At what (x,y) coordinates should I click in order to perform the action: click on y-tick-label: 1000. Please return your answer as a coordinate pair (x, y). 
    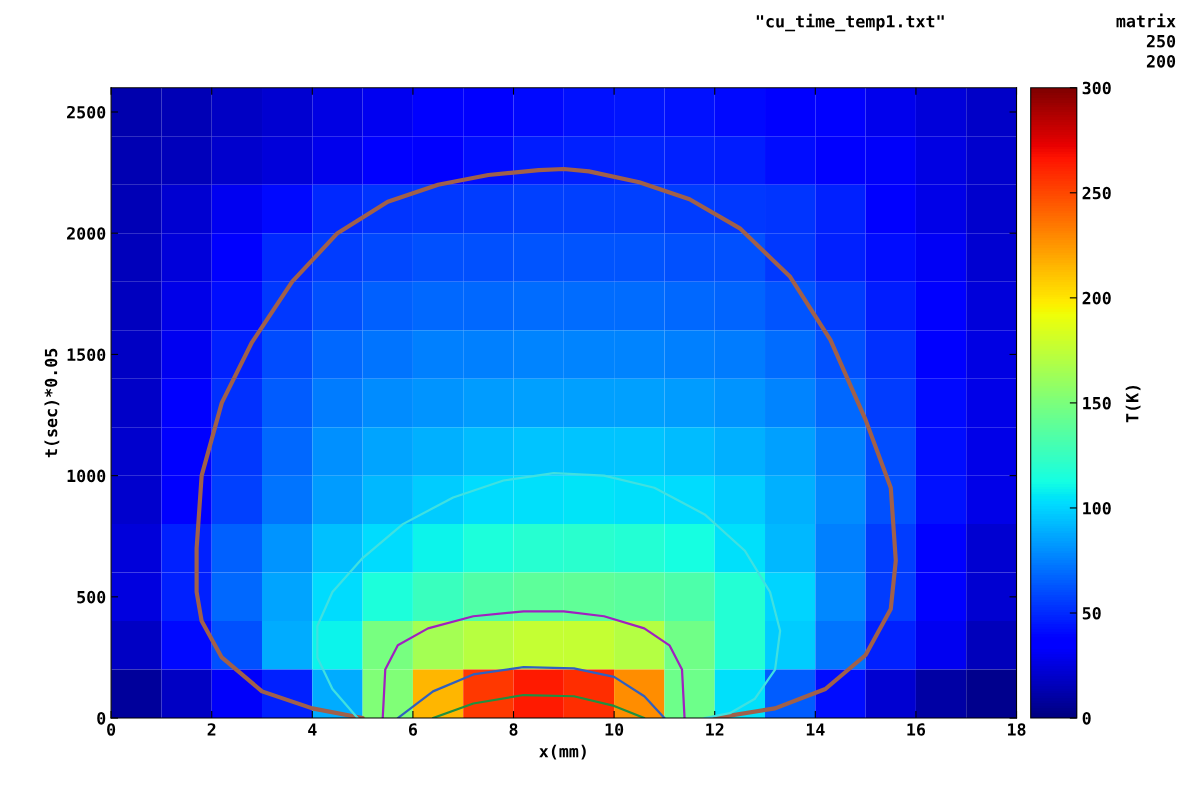
    Looking at the image, I should click on (86, 476).